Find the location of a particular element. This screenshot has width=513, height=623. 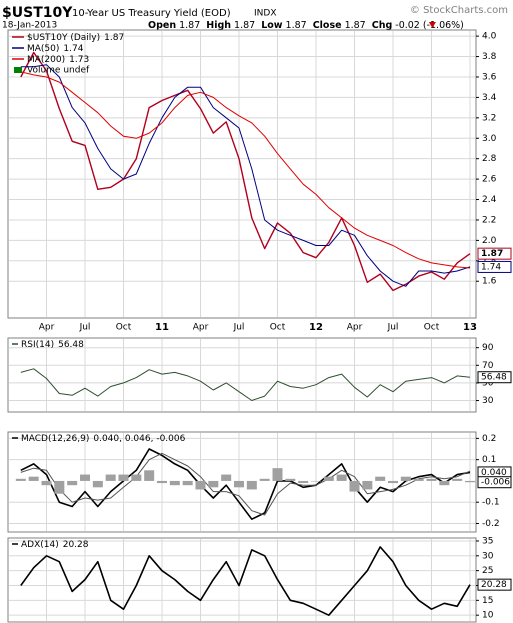

y-tick-label: 15 is located at coordinates (487, 601).